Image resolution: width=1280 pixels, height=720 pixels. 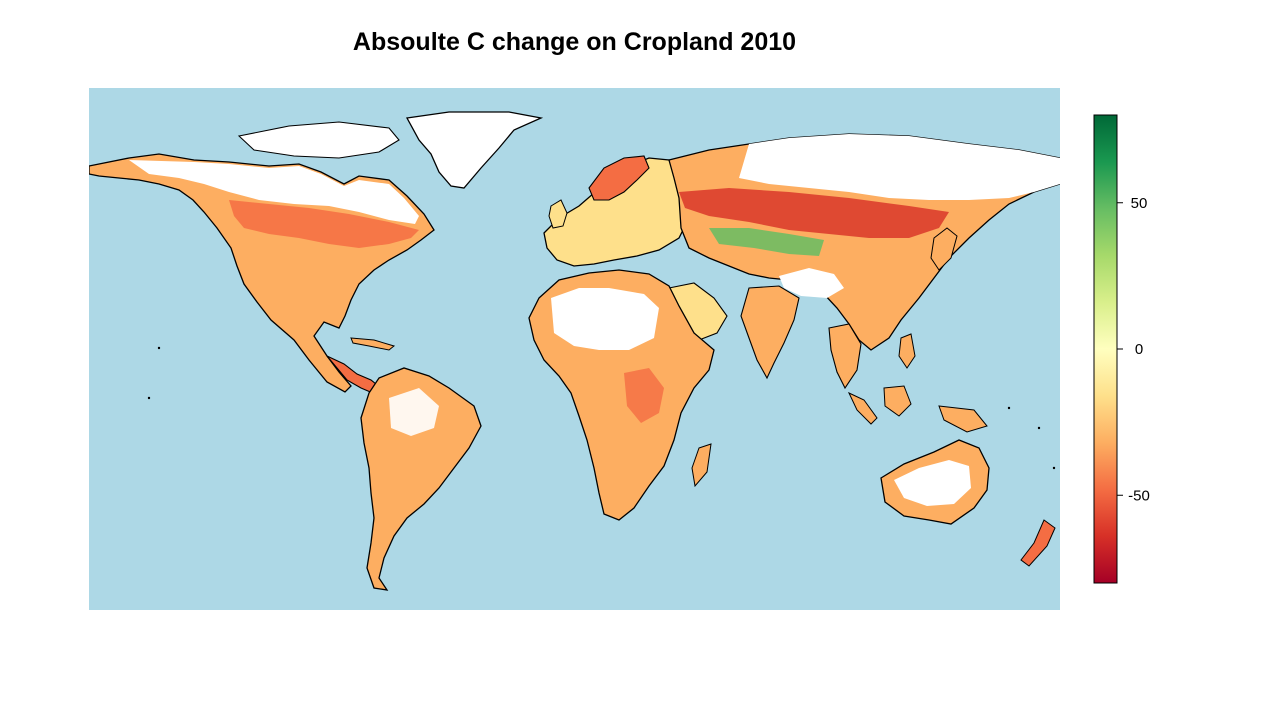 I want to click on amazon-no-data, so click(x=414, y=412).